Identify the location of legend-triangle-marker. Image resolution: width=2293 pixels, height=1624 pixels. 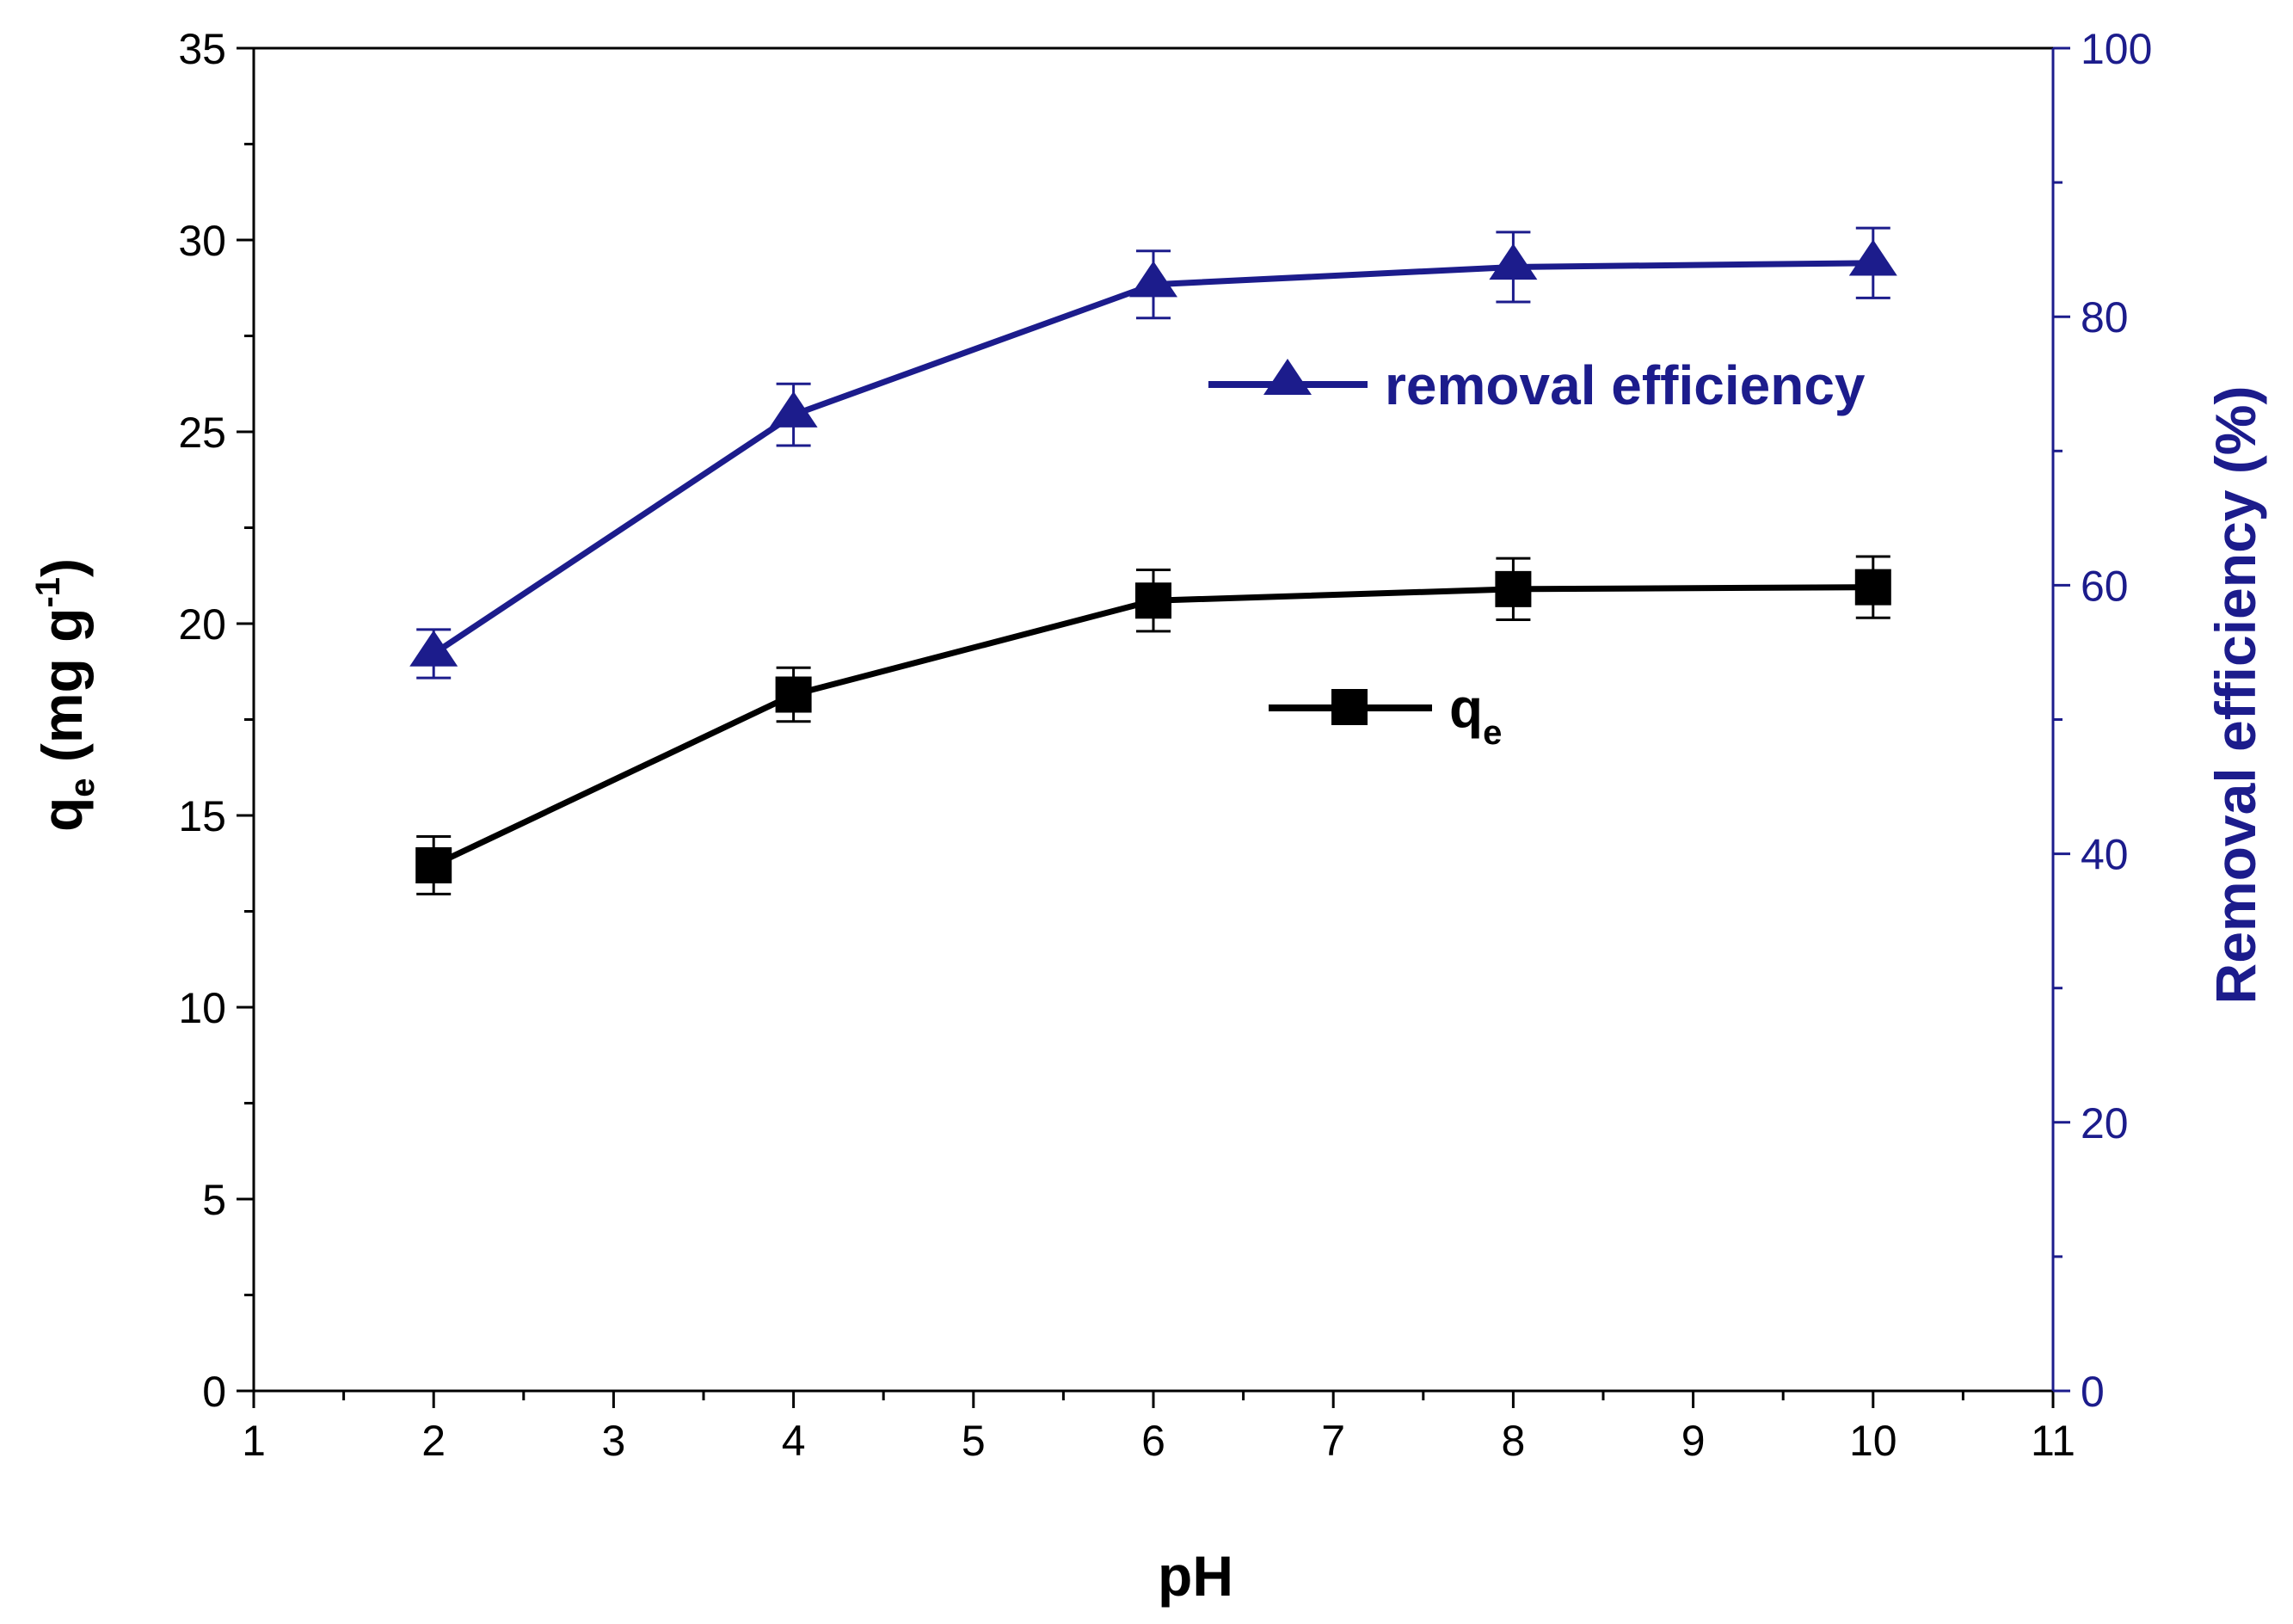
(1287, 377).